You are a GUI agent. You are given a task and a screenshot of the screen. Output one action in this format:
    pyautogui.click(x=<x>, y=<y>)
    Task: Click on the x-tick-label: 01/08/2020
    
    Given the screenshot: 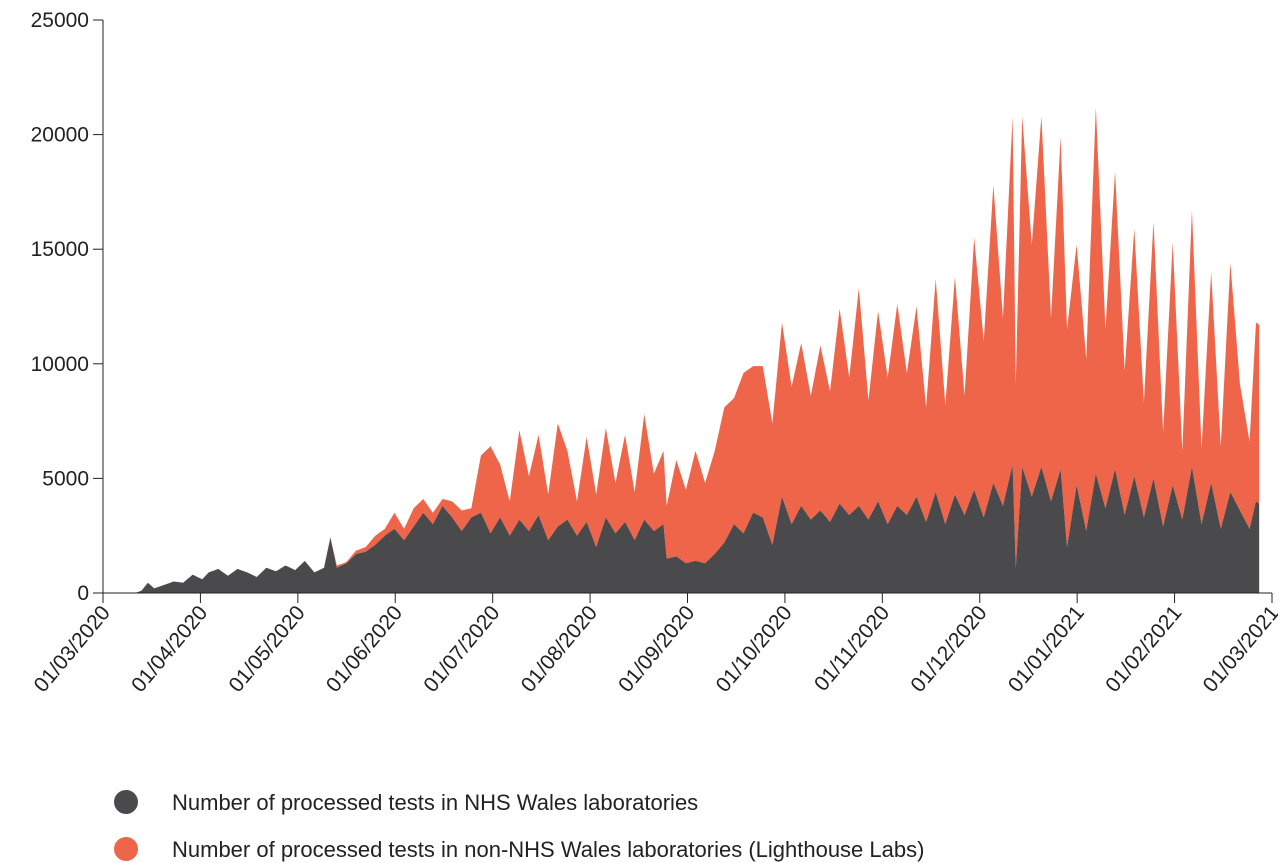 What is the action you would take?
    pyautogui.click(x=559, y=648)
    